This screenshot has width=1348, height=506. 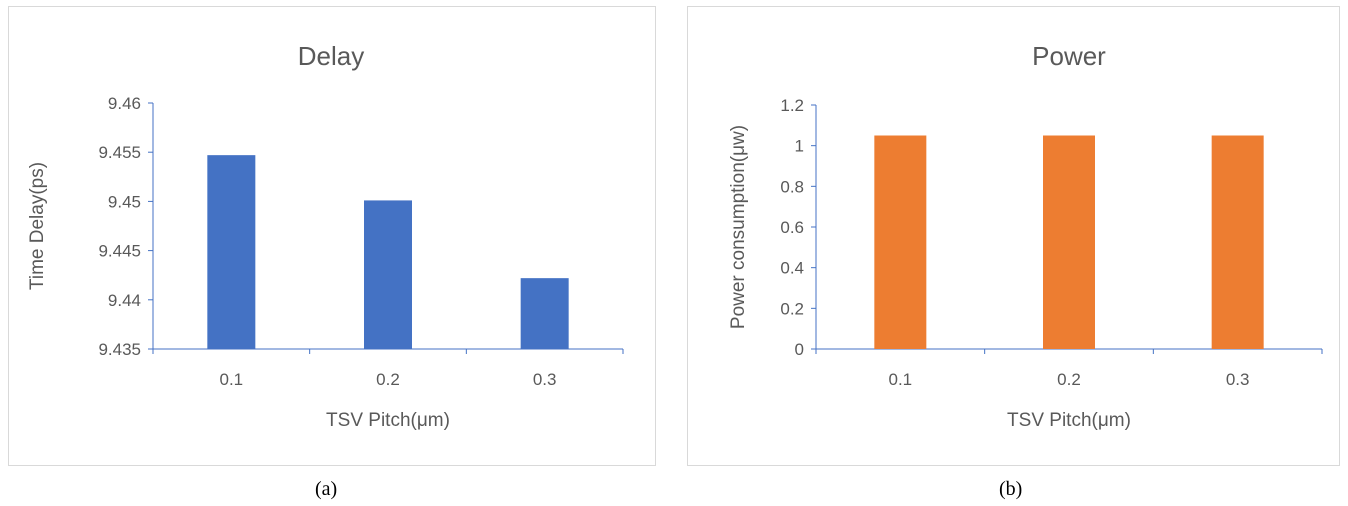 I want to click on y-tick-label: 1.2, so click(x=792, y=105).